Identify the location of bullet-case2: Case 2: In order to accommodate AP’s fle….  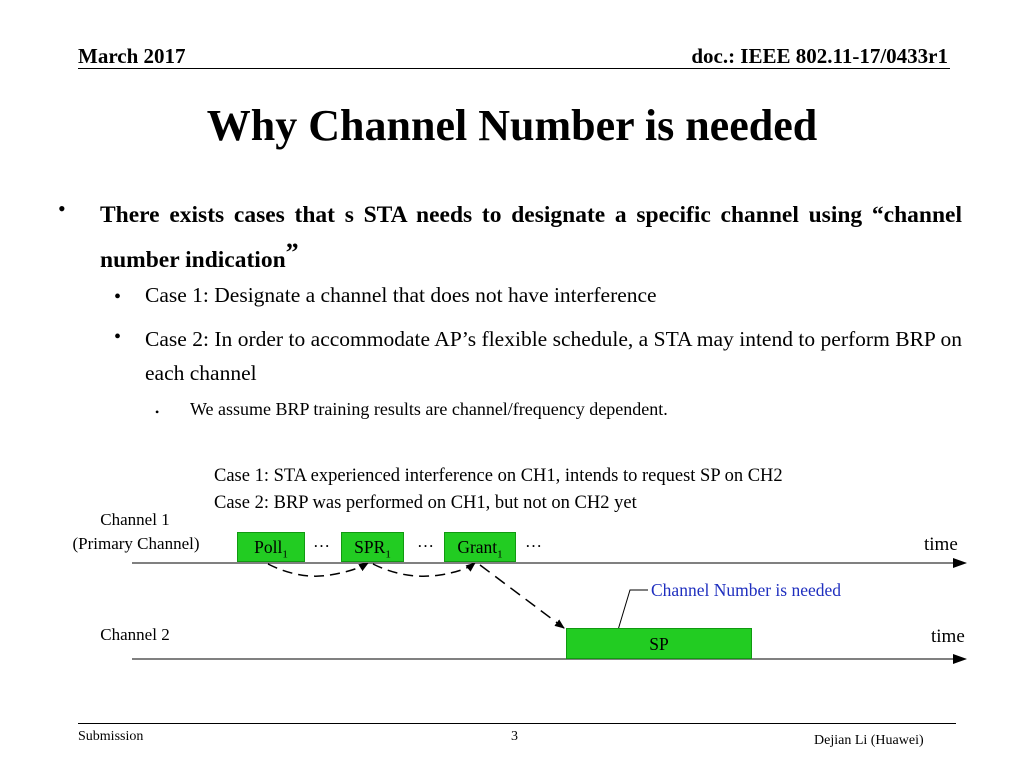
(553, 356).